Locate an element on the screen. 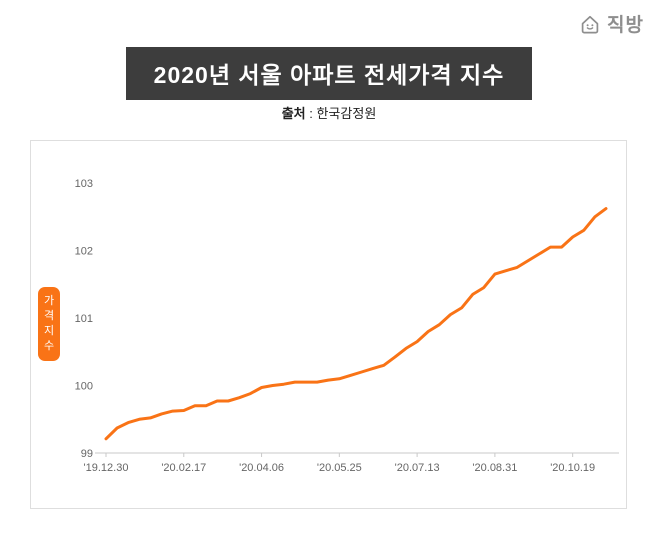 The image size is (658, 547). y-tick-label: 100 is located at coordinates (84, 387).